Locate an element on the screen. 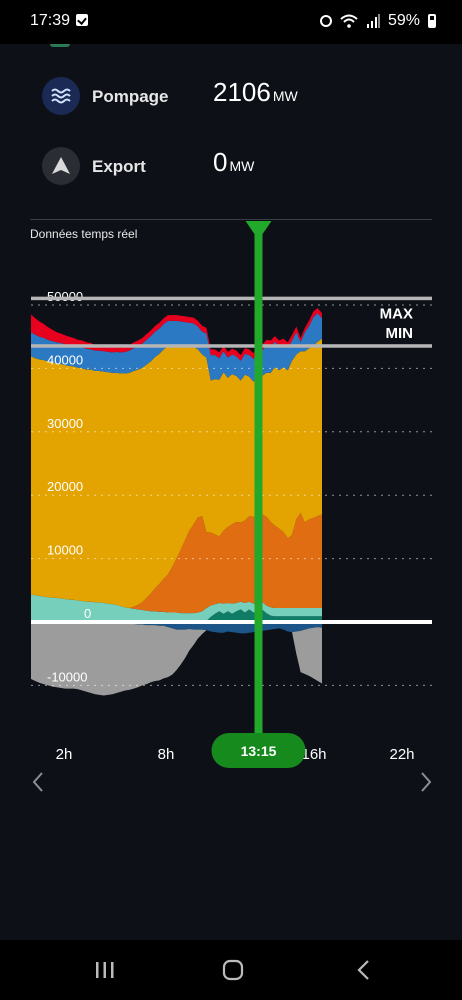 Image resolution: width=462 pixels, height=1000 pixels. previous-row-edge is located at coordinates (60, 45).